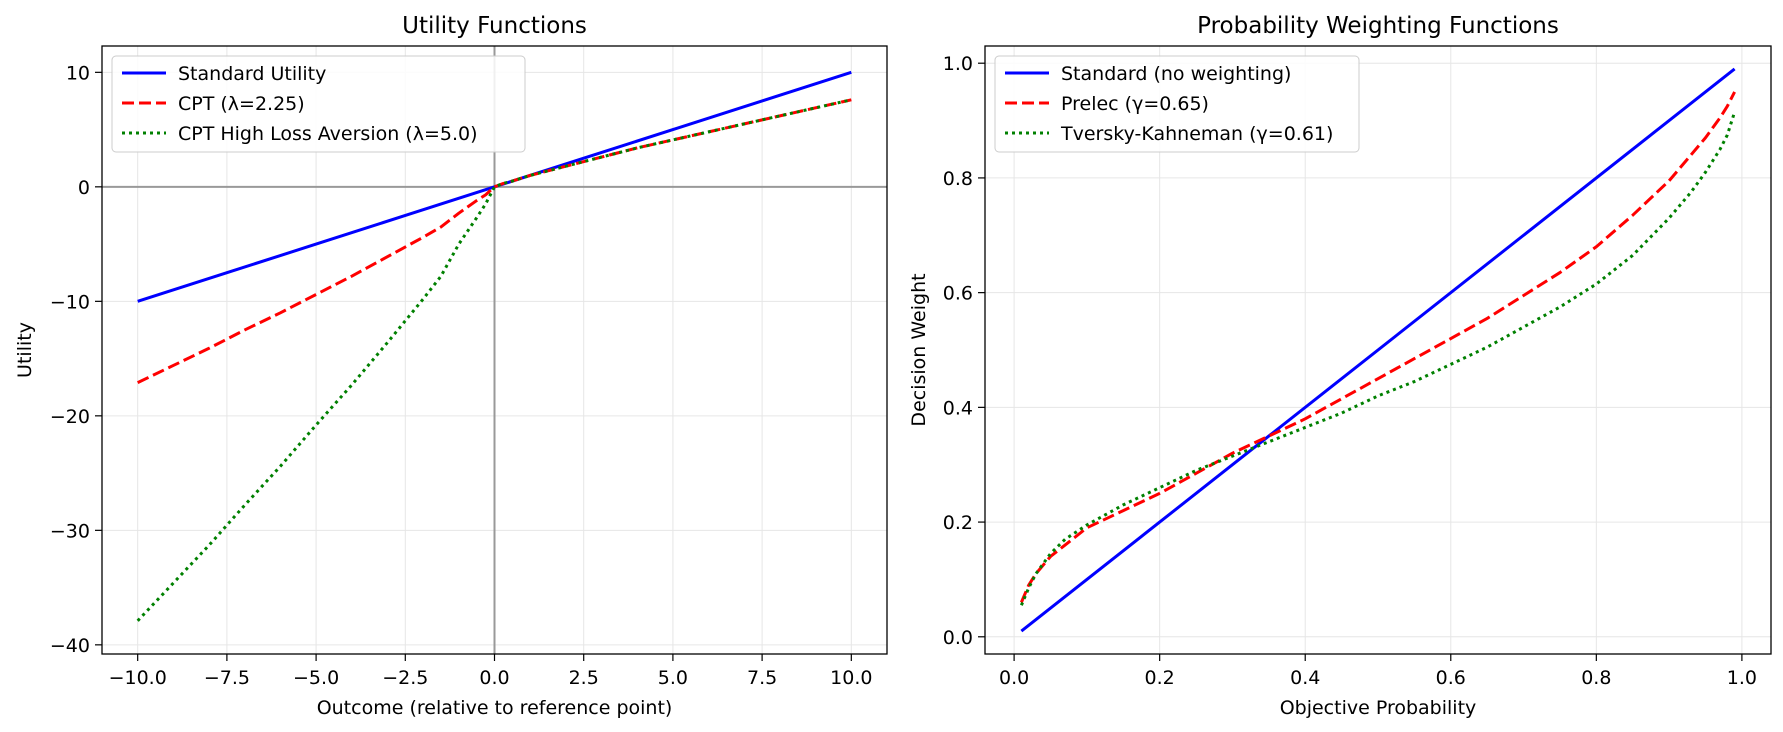  I want to click on utility-y-tick-label: −20, so click(70, 417).